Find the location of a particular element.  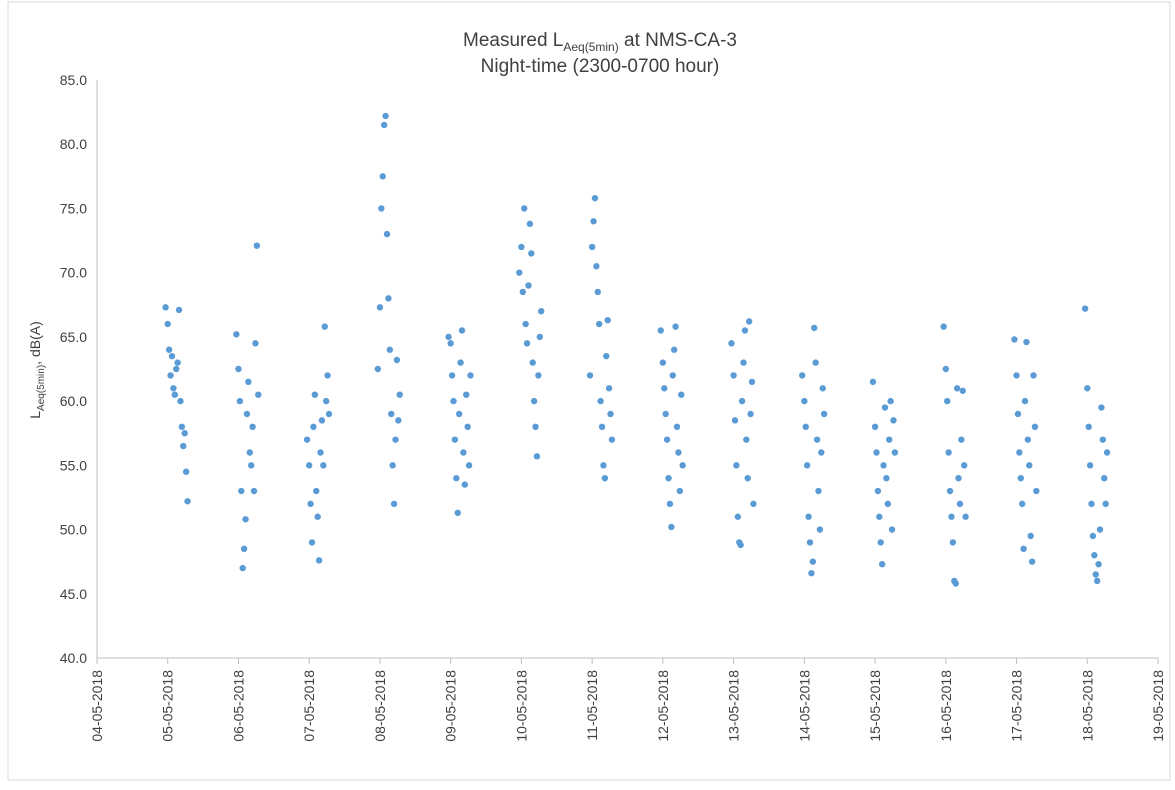

chart-title: Measured LAeq(5min) at NMS-CA-3 is located at coordinates (600, 42).